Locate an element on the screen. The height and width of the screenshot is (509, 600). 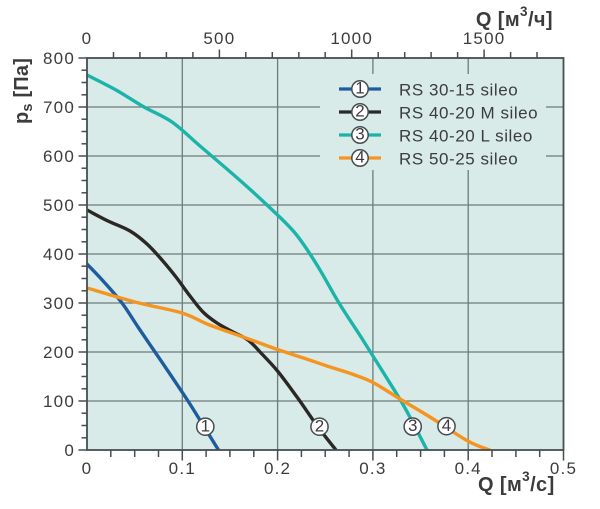
svg-text: RS 40-20 M sileo is located at coordinates (468, 112).